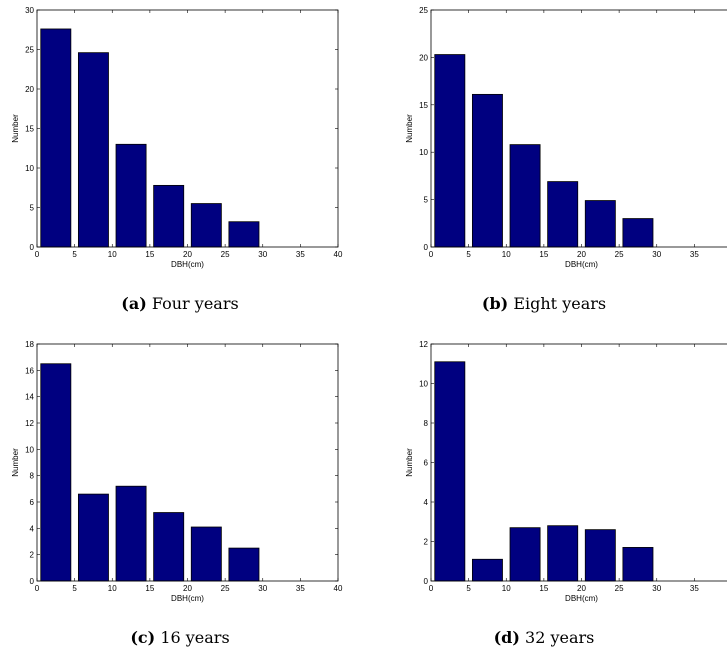  I want to click on y-tick-label: 14, so click(29, 397).